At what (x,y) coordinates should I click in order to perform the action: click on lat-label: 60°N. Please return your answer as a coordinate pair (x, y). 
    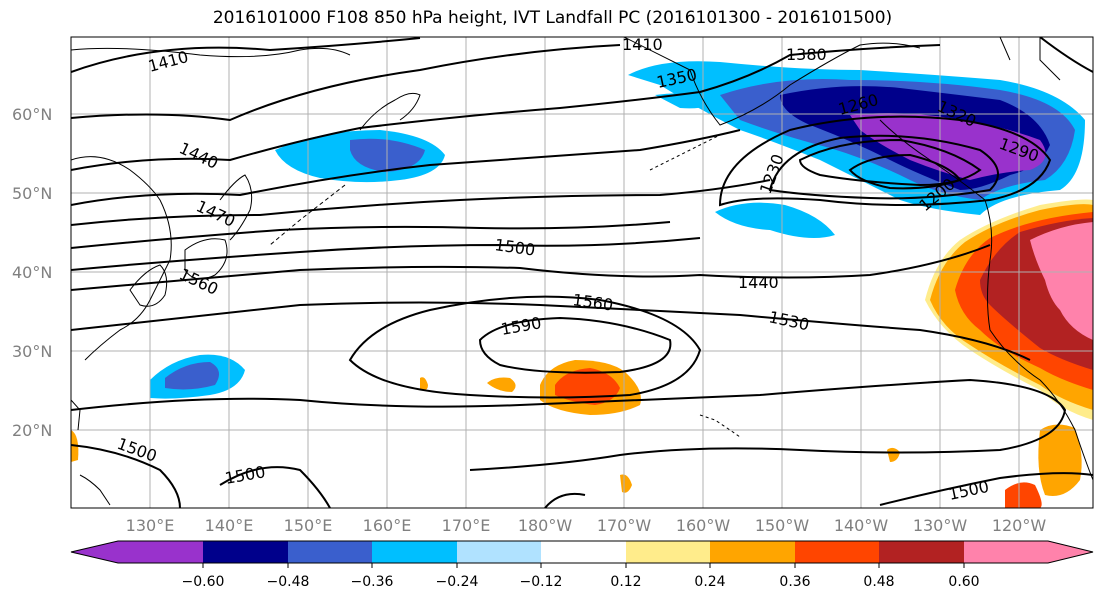
    Looking at the image, I should click on (32, 114).